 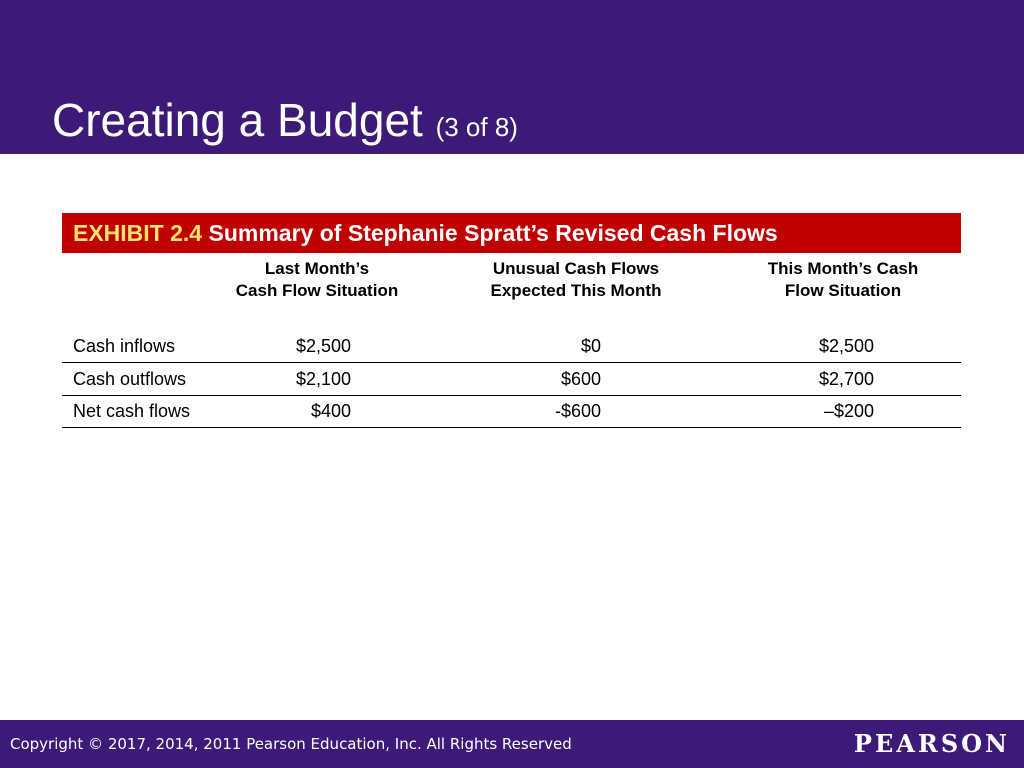 I want to click on cell-unusual: -$600, so click(x=577, y=411).